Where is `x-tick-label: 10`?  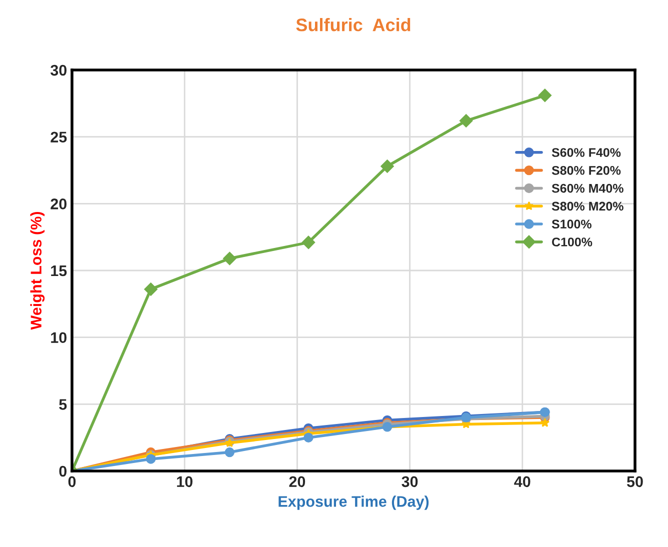 x-tick-label: 10 is located at coordinates (184, 482).